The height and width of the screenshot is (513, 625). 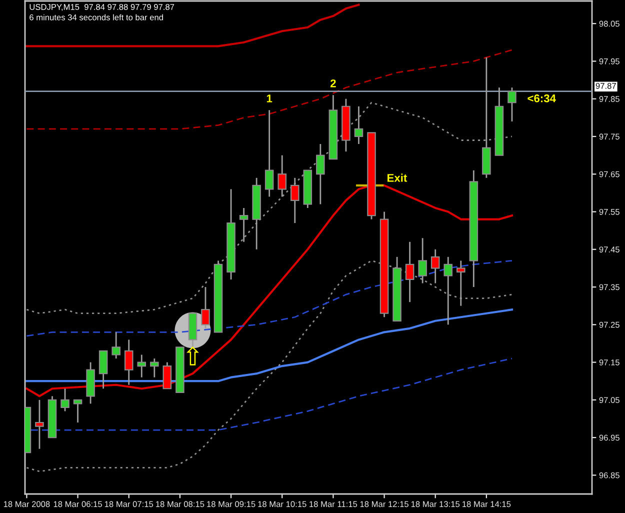 I want to click on annotation: Exit, so click(x=398, y=178).